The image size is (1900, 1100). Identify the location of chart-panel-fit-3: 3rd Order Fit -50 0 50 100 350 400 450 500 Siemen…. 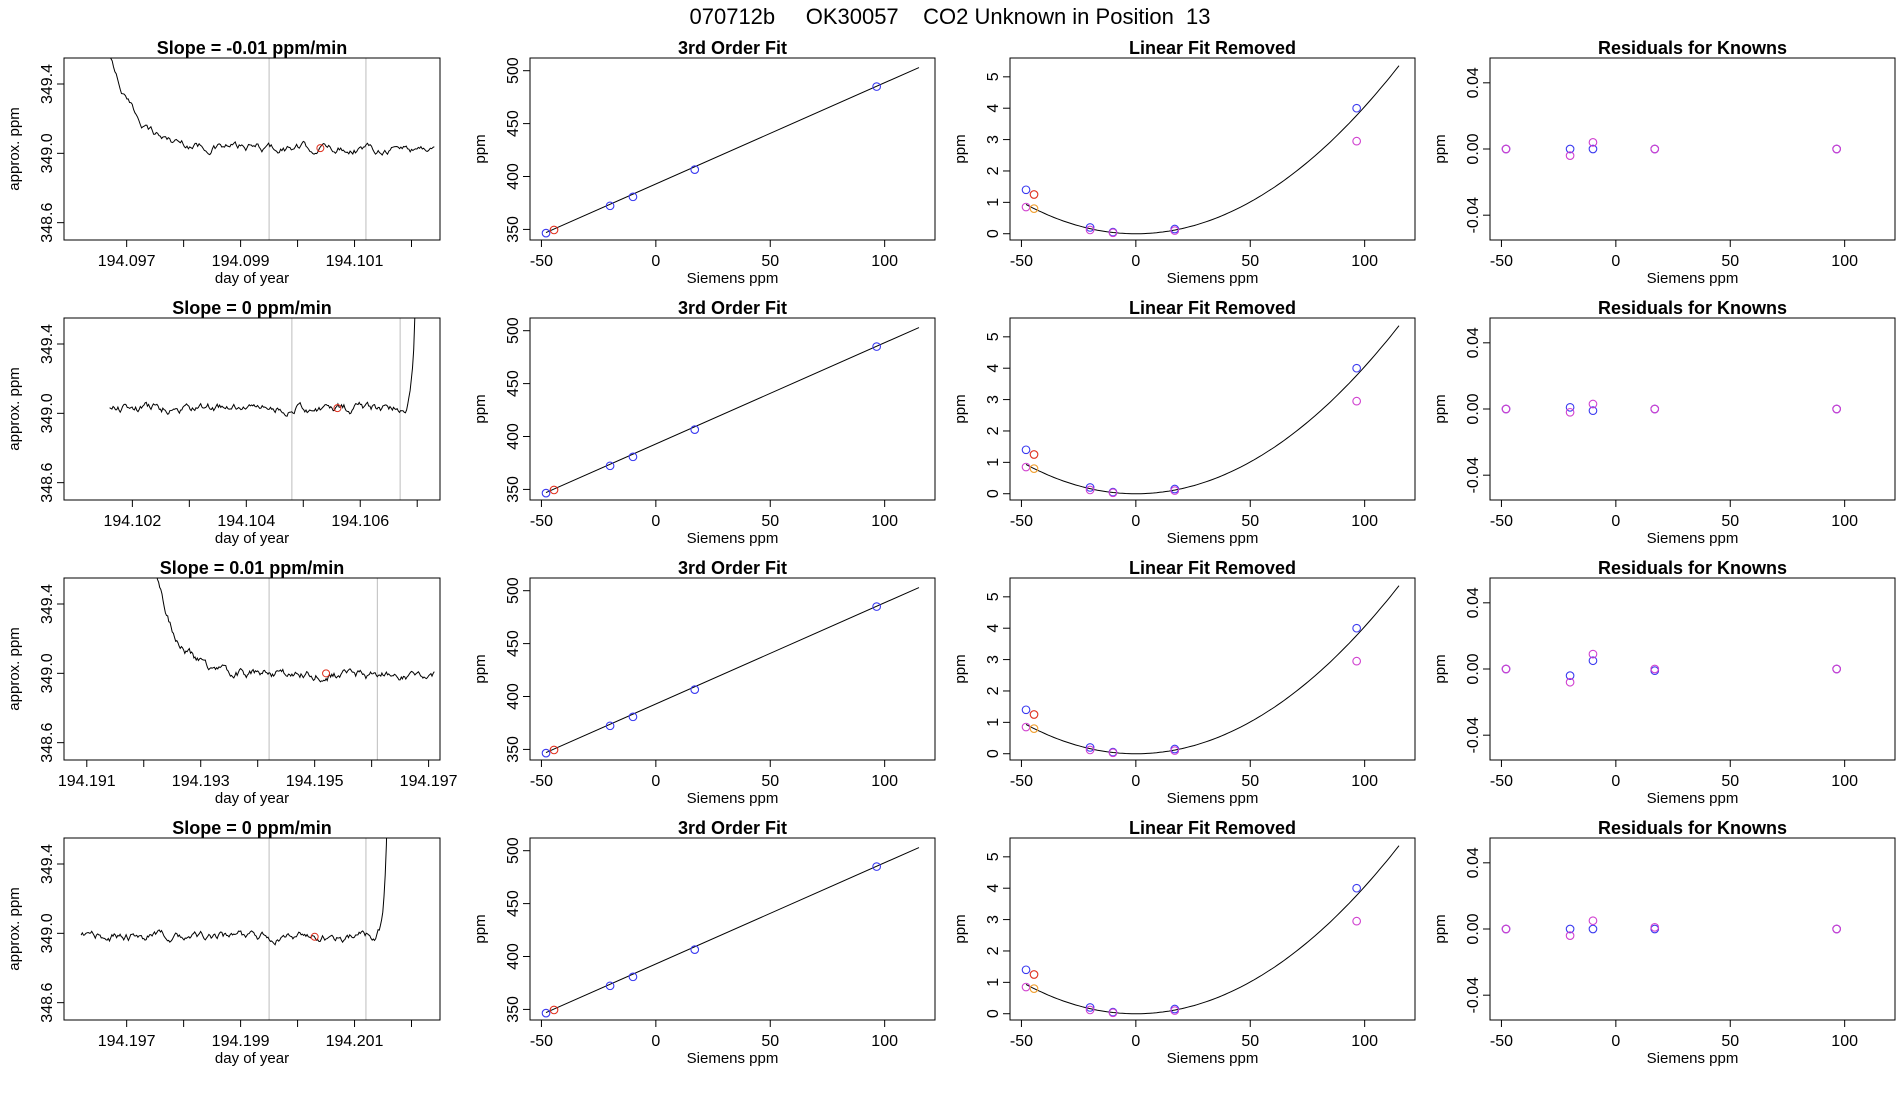
(704, 942).